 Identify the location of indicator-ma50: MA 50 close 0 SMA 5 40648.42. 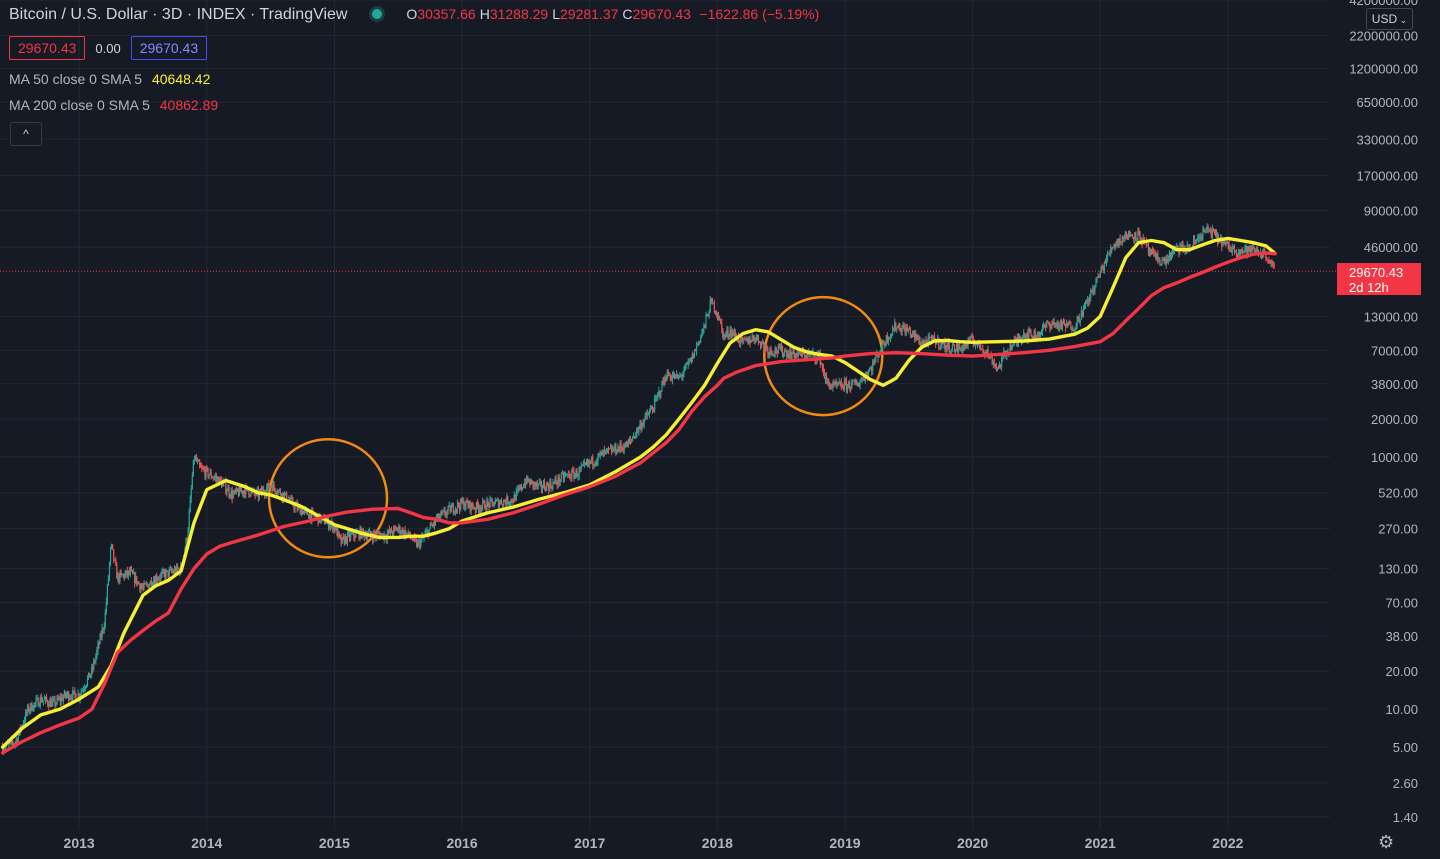
(109, 79).